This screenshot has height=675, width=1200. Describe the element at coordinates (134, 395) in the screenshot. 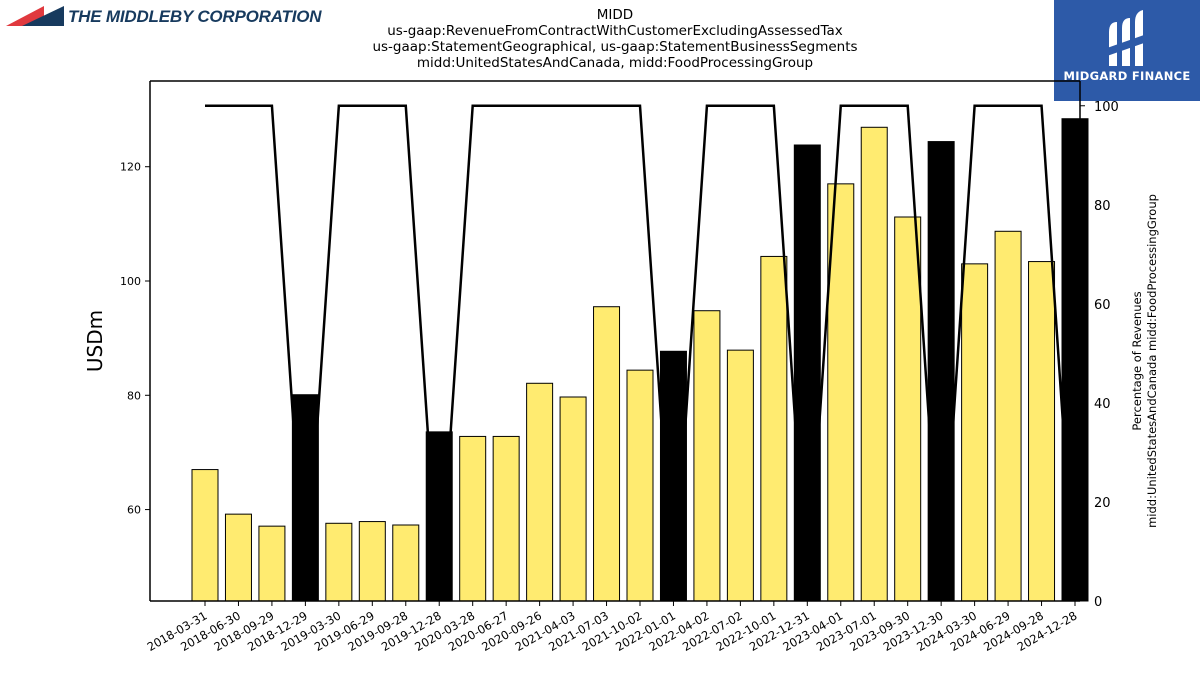

I see `y-tick-label: 80` at that location.